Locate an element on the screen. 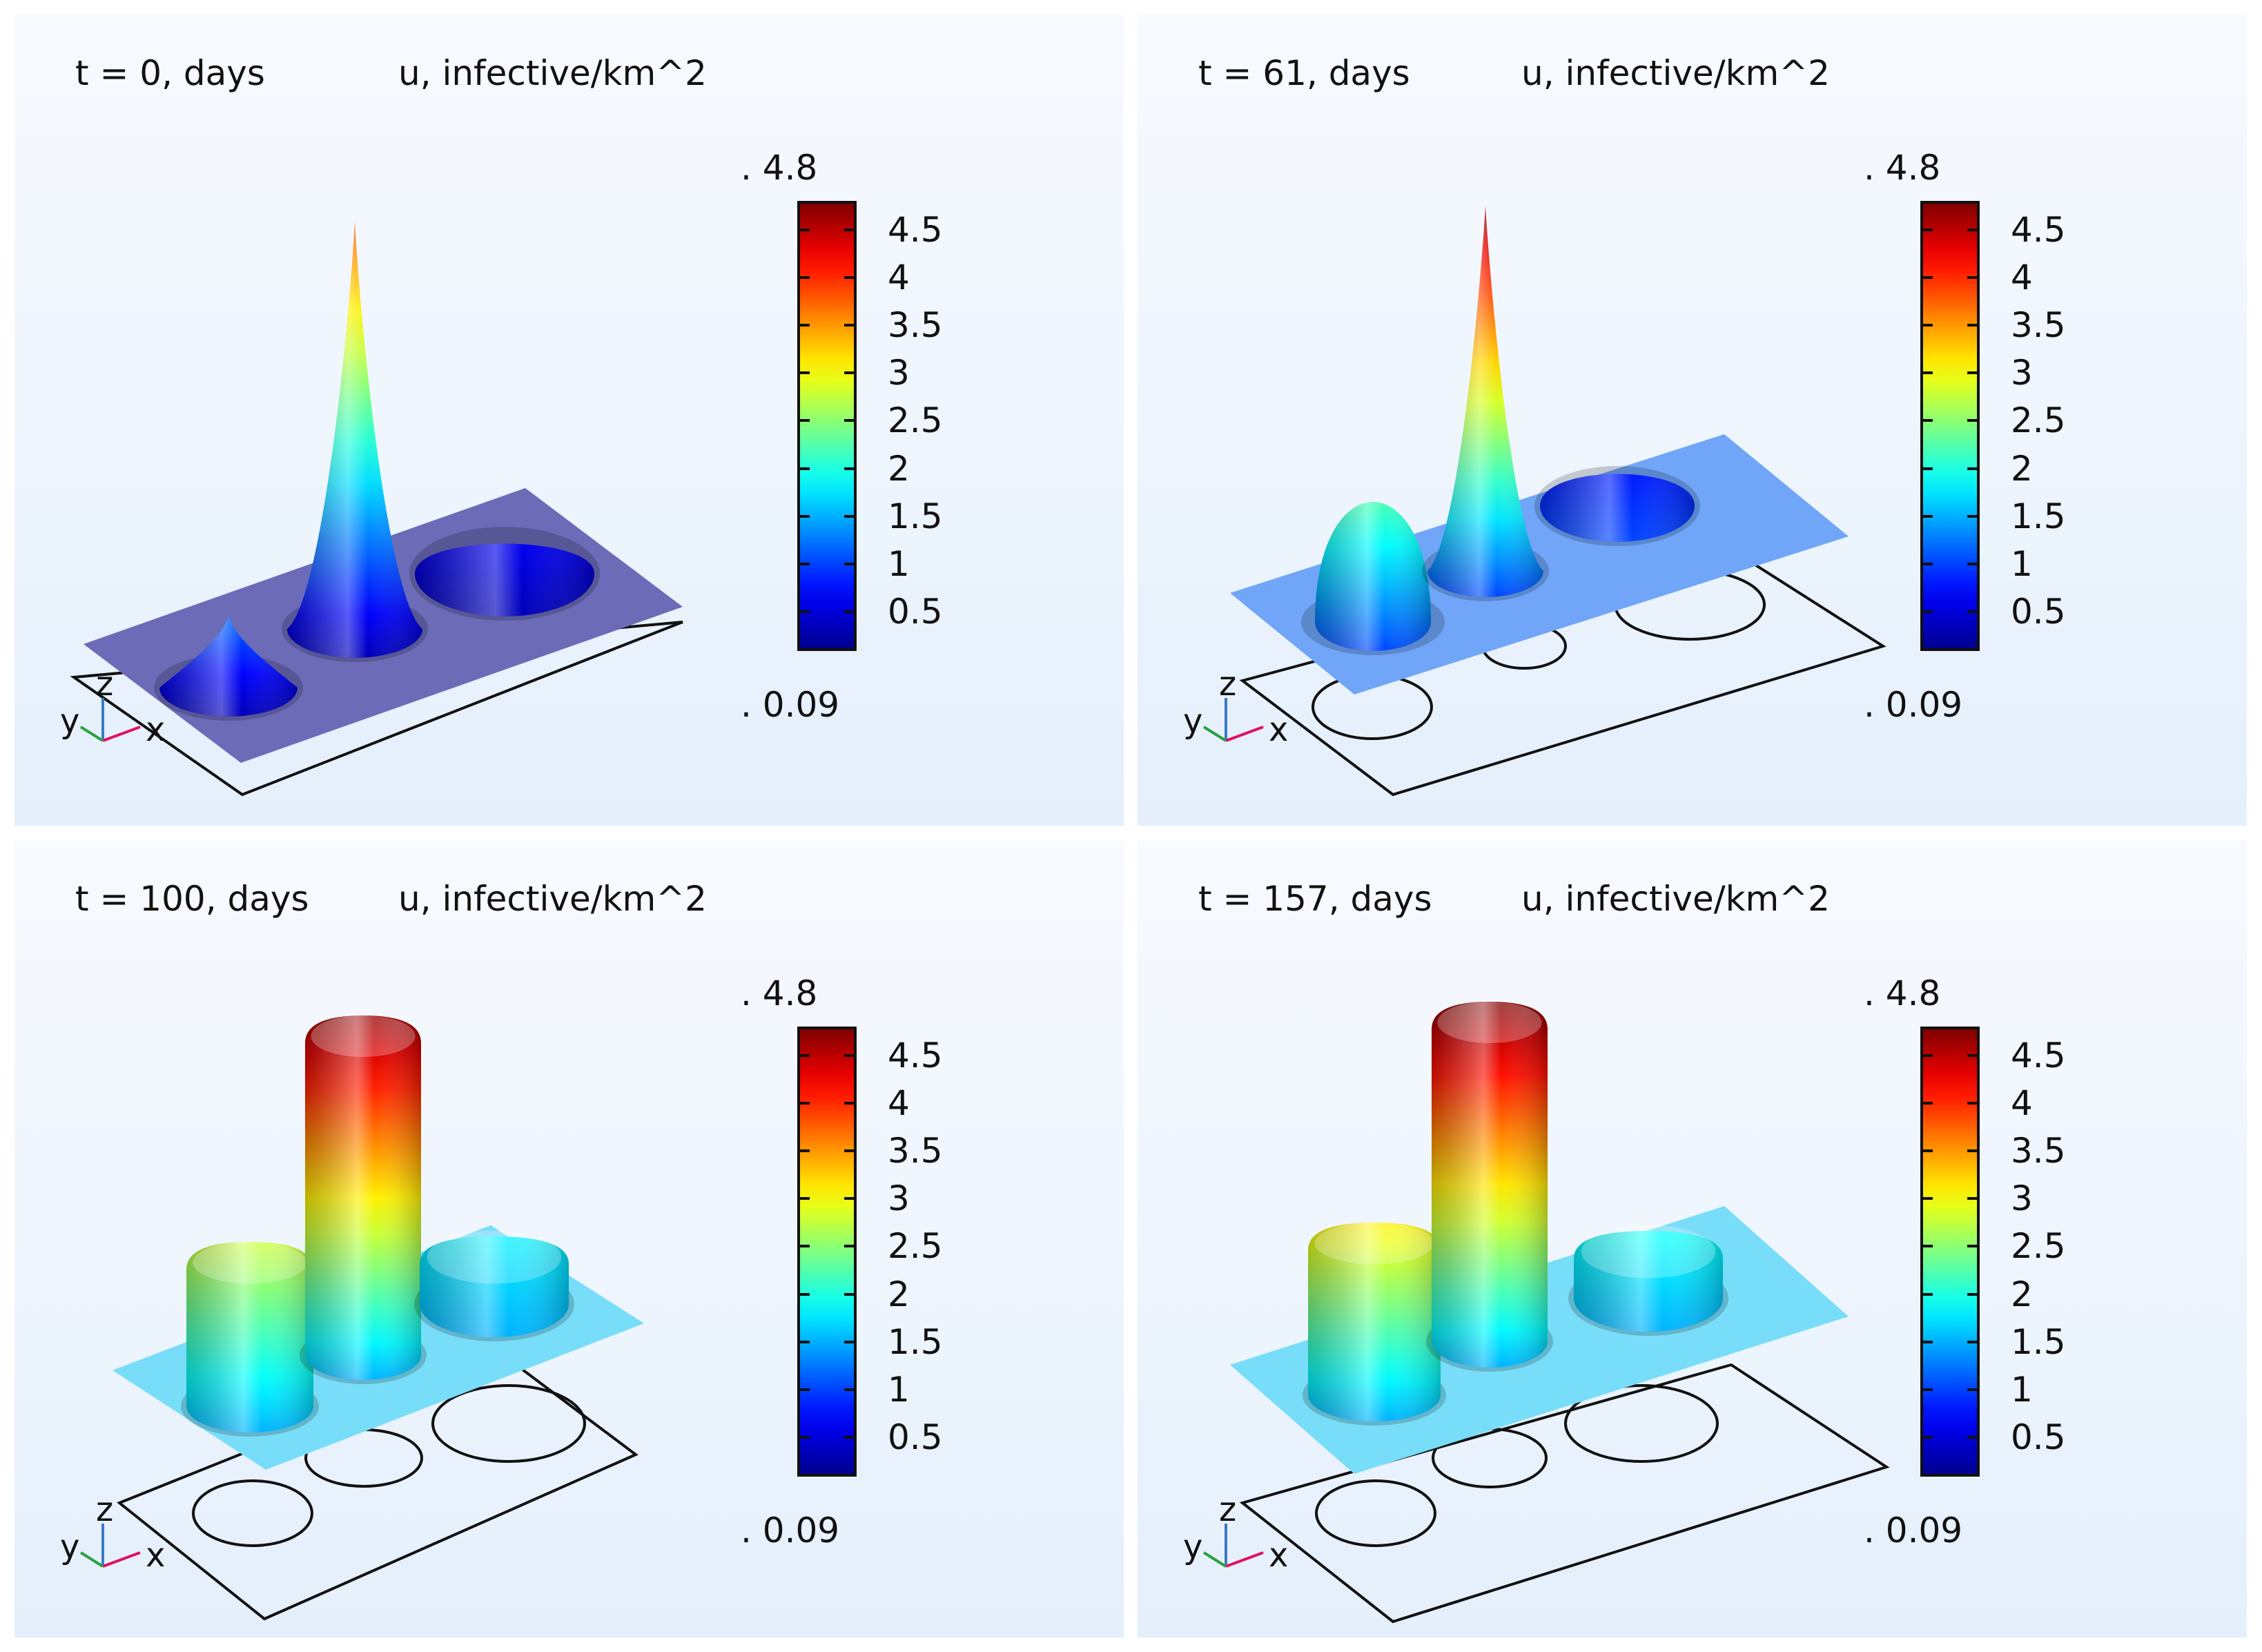 The image size is (2262, 1652). axis-label-z: z is located at coordinates (104, 1509).